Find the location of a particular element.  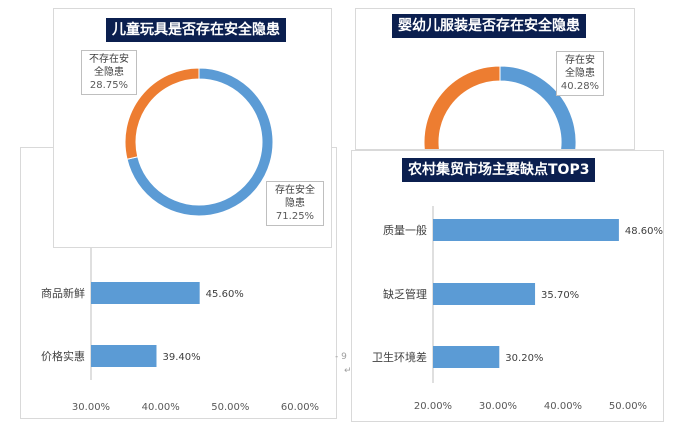

donut-clothes-chart is located at coordinates (500, 107).